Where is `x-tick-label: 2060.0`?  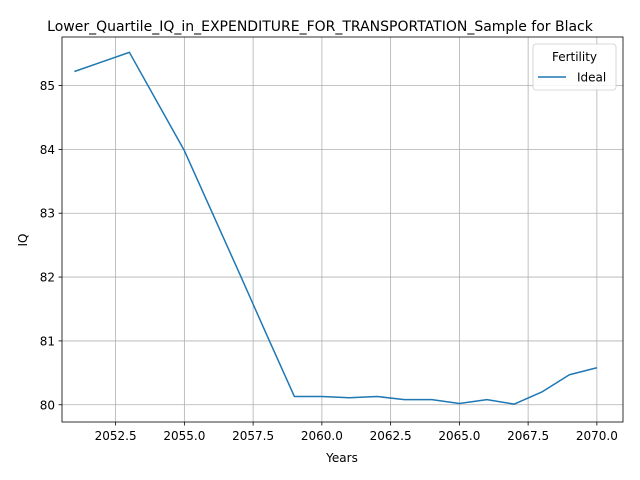 x-tick-label: 2060.0 is located at coordinates (322, 436).